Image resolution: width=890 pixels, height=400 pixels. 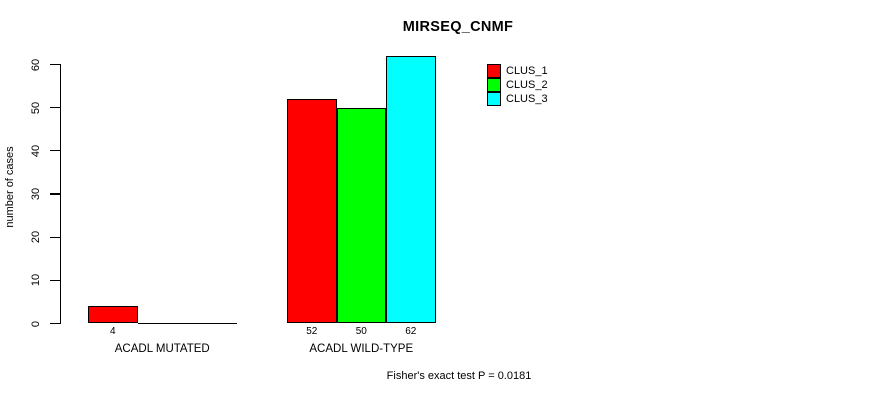 What do you see at coordinates (527, 71) in the screenshot?
I see `legend-label: CLUS_1` at bounding box center [527, 71].